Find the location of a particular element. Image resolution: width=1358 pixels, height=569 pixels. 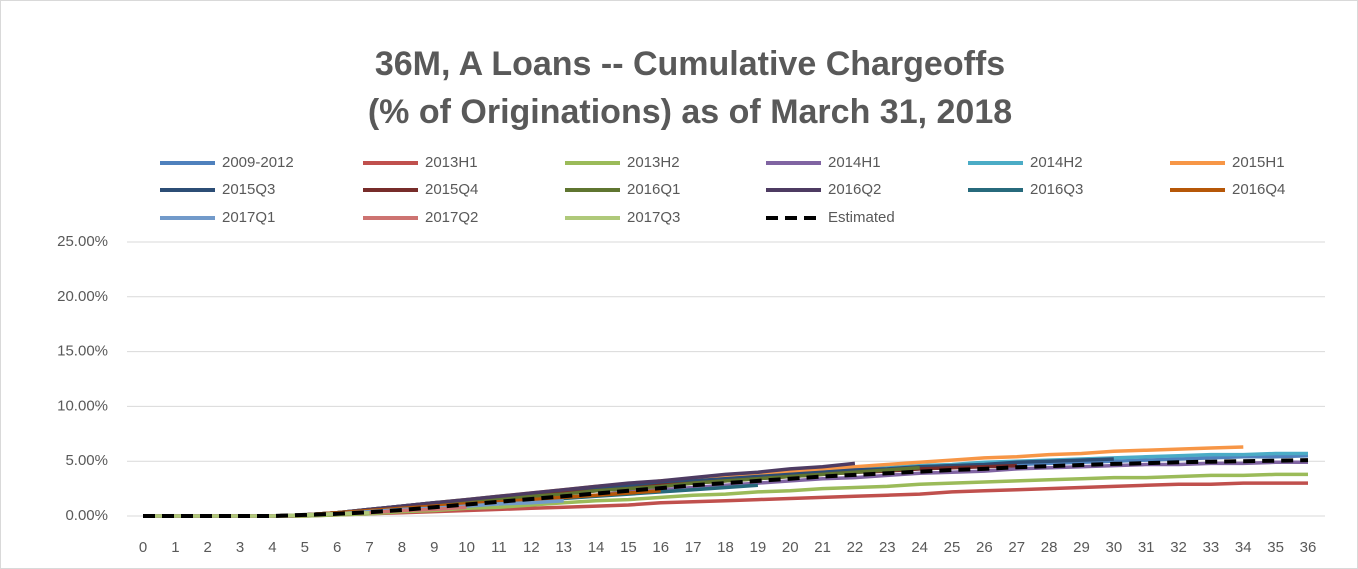

legend-label: 2016Q3 is located at coordinates (1056, 189).